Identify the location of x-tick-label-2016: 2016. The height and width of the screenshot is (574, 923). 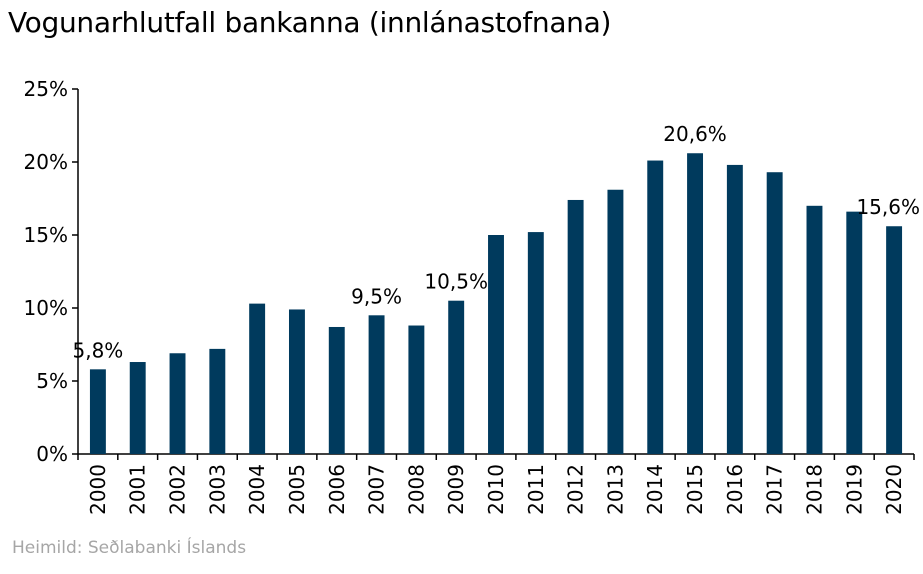
(735, 489).